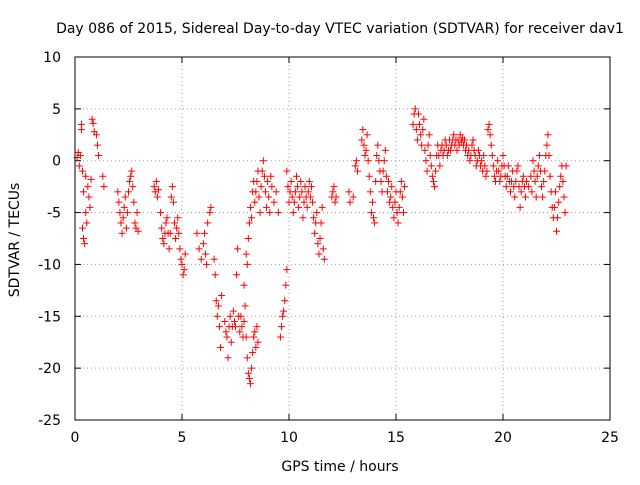  I want to click on x-tick-label: 0, so click(75, 438).